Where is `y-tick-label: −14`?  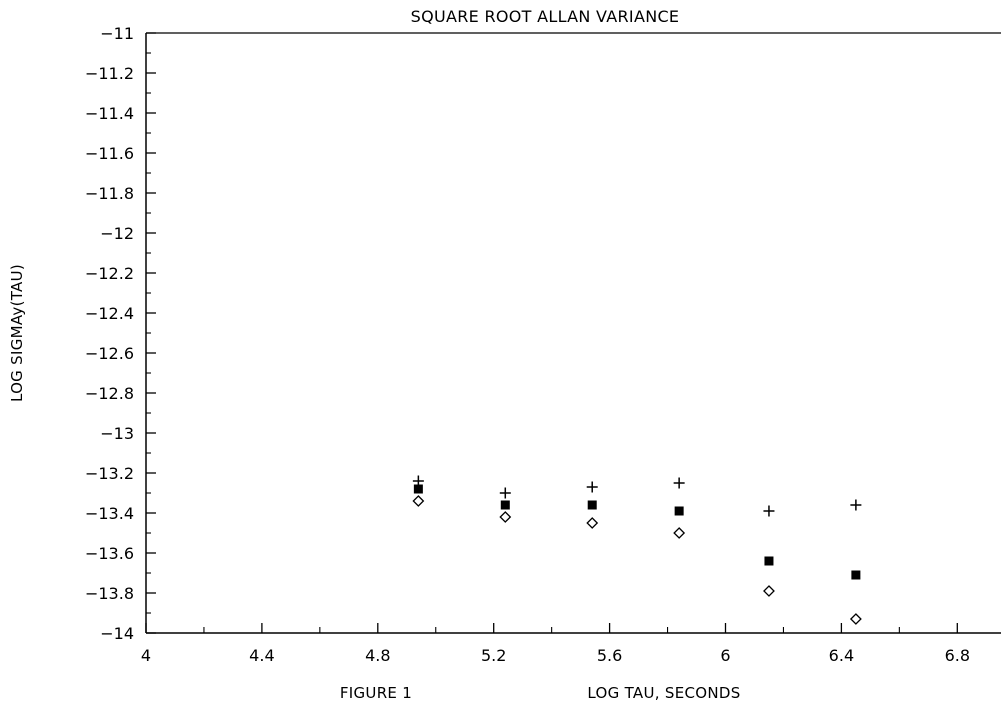 y-tick-label: −14 is located at coordinates (117, 633).